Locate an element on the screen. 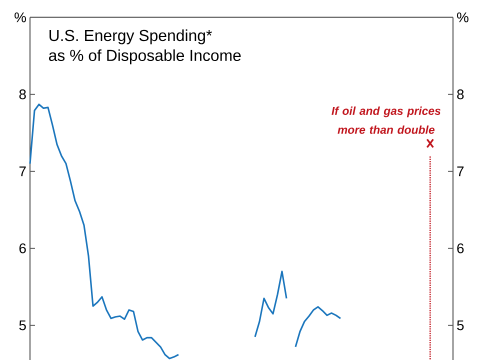 This screenshot has height=360, width=485. y2-tick-label: 6 is located at coordinates (460, 248).